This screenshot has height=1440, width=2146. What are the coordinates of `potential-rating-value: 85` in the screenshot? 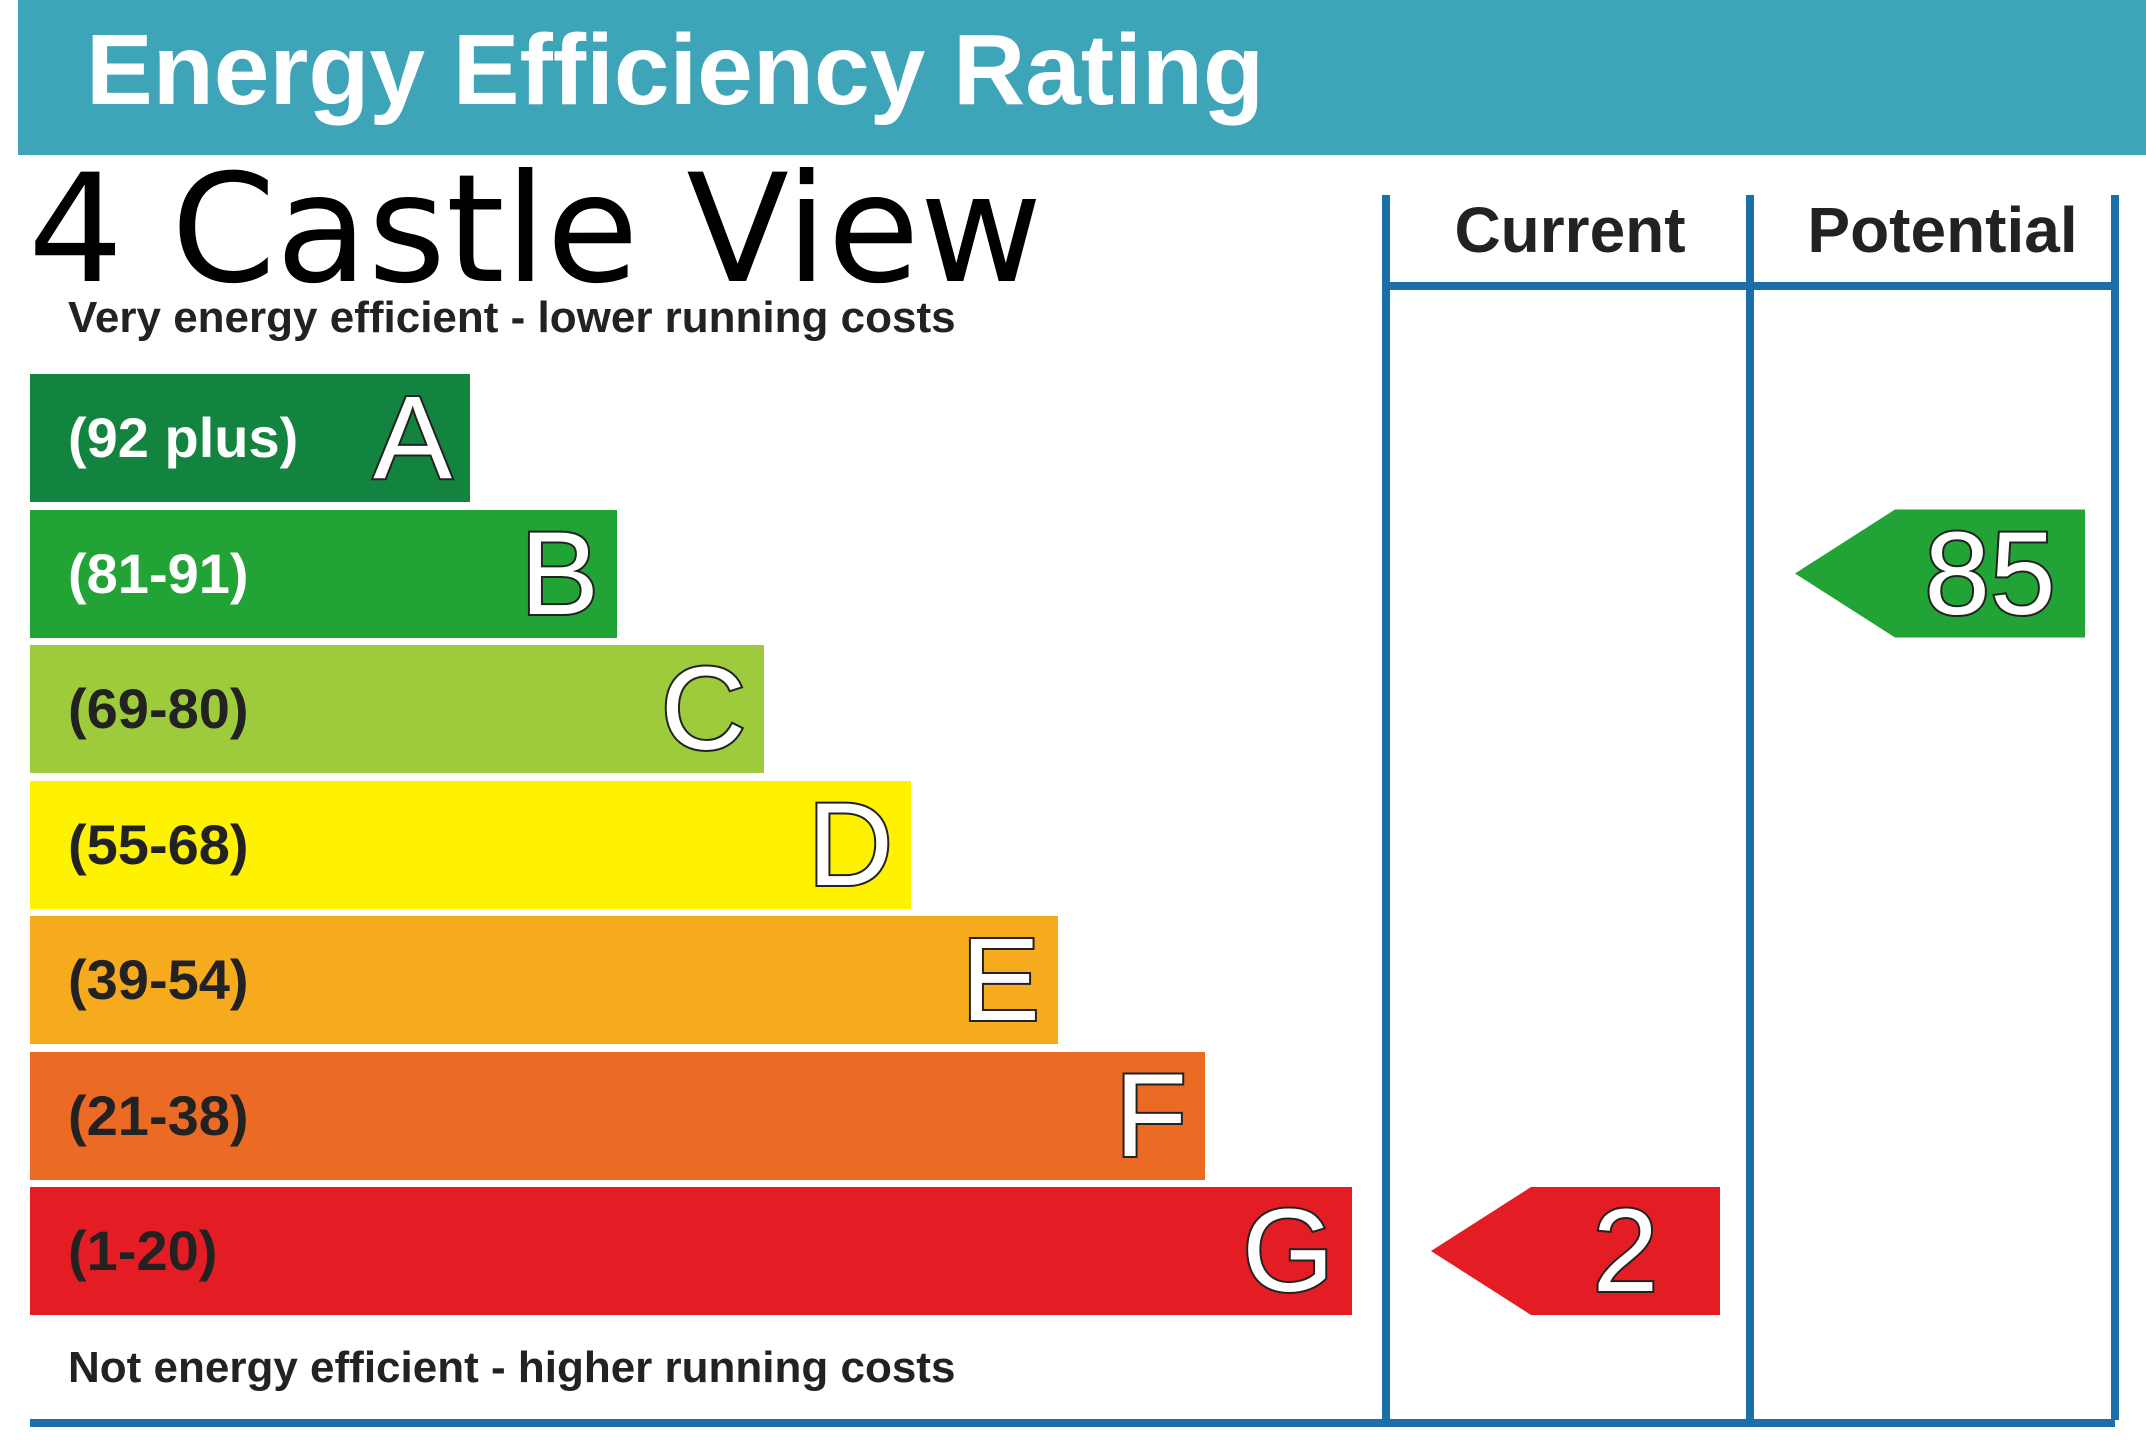 It's located at (1989, 573).